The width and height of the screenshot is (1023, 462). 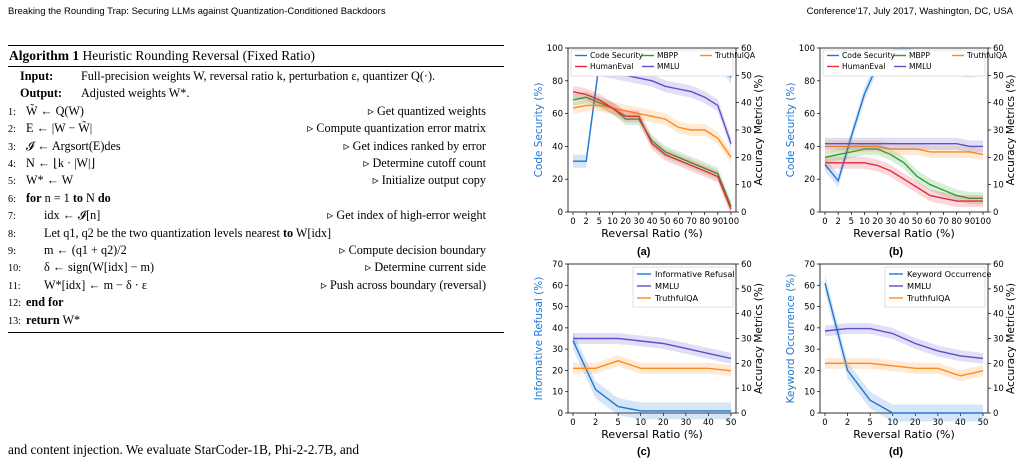 I want to click on output-label: Output:, so click(x=41, y=93).